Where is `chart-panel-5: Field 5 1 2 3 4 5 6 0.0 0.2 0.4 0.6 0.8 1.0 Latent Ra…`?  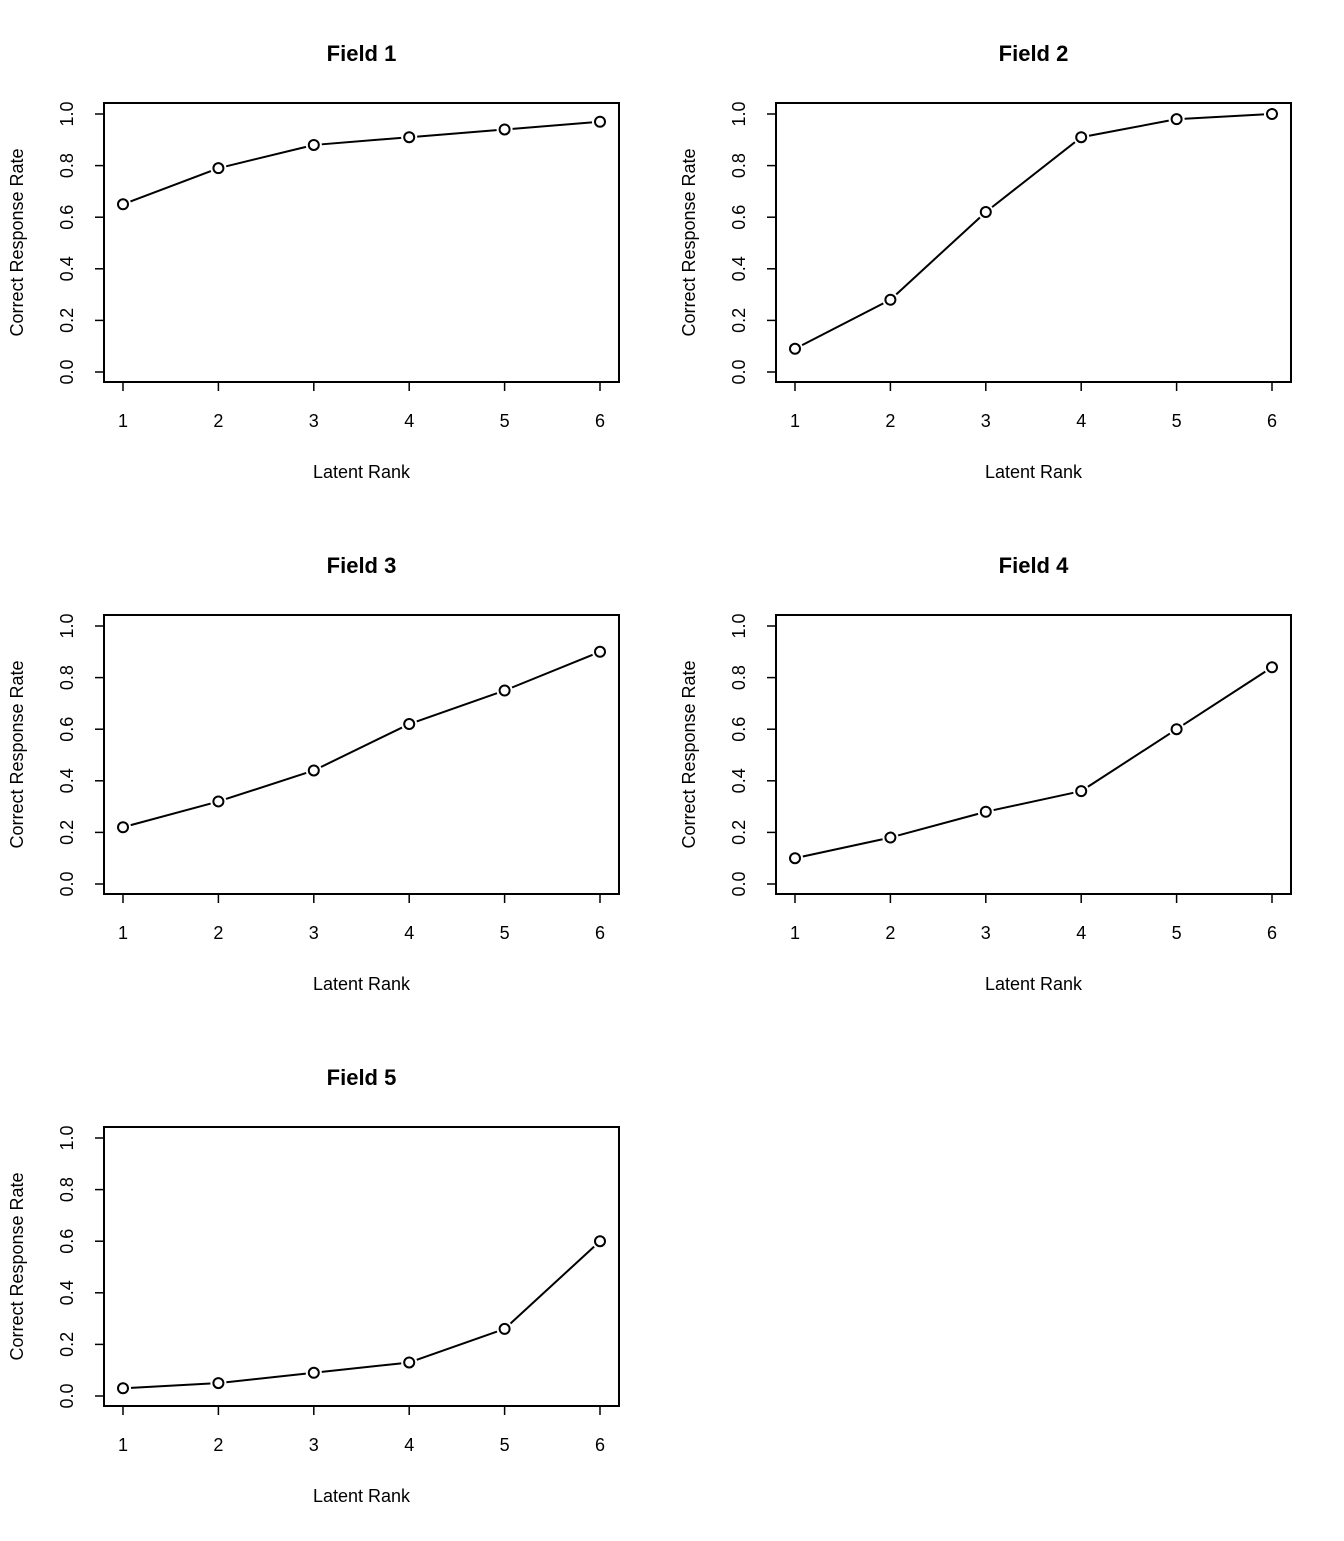
chart-panel-5: Field 5 1 2 3 4 5 6 0.0 0.2 0.4 0.6 0.8 1.0 Latent Ra… is located at coordinates (313, 1285).